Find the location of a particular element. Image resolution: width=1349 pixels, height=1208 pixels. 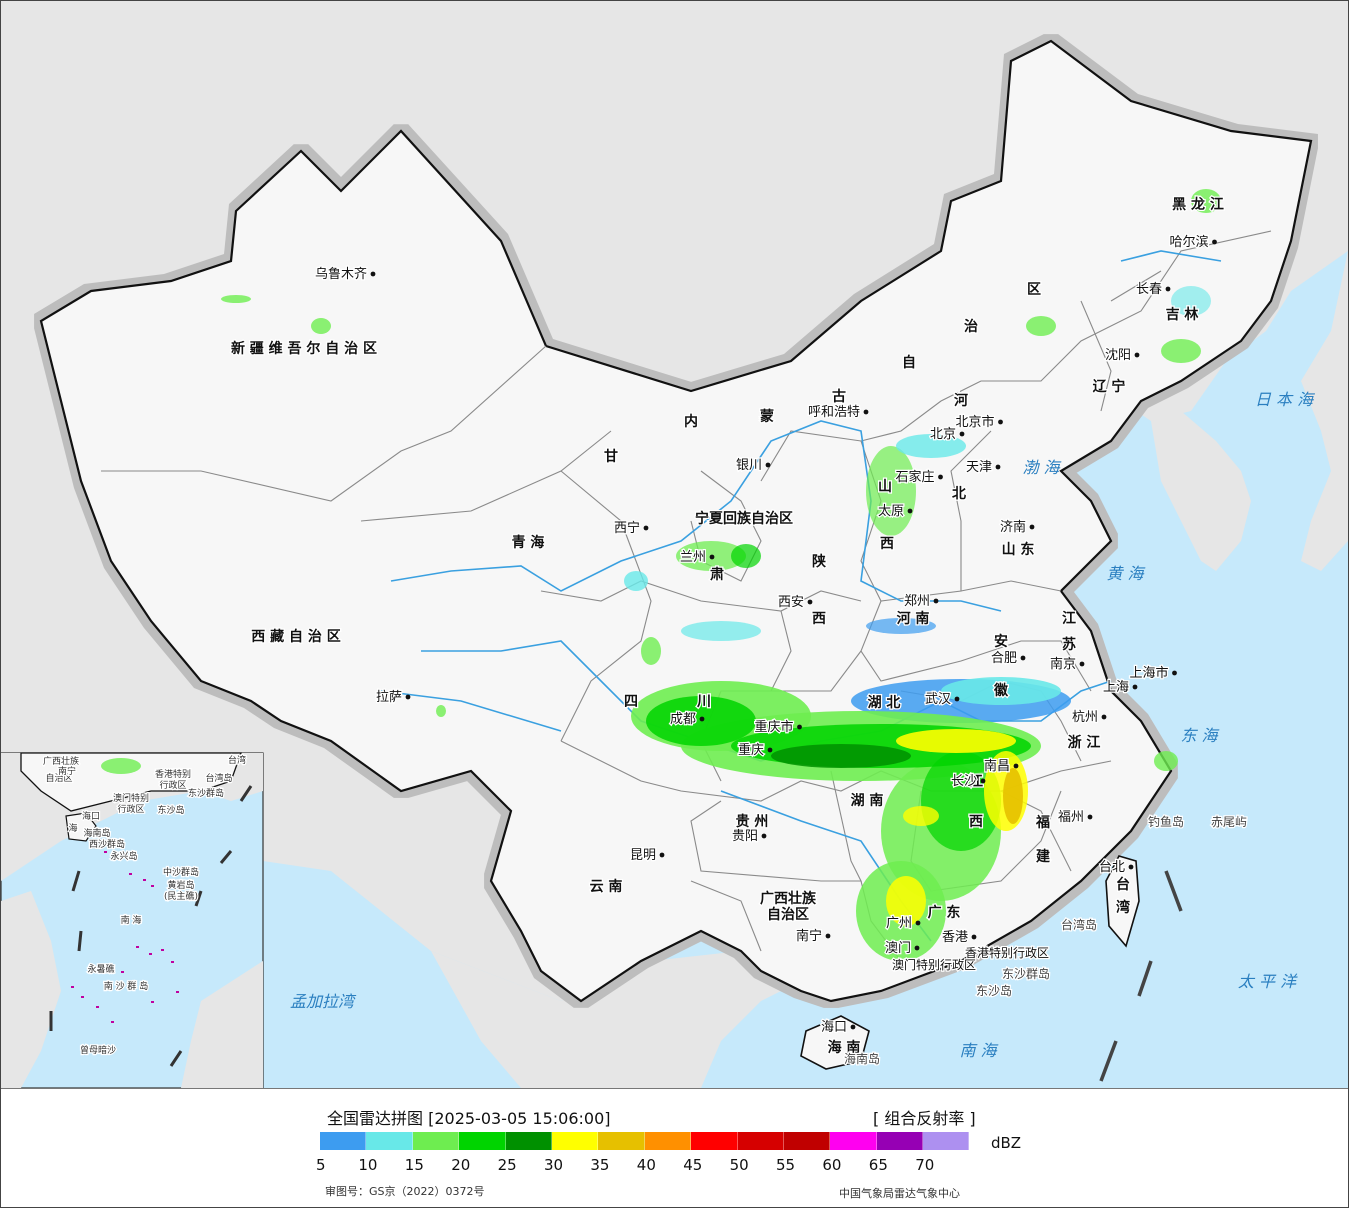

sea-label: 渤 海 is located at coordinates (1041, 467).